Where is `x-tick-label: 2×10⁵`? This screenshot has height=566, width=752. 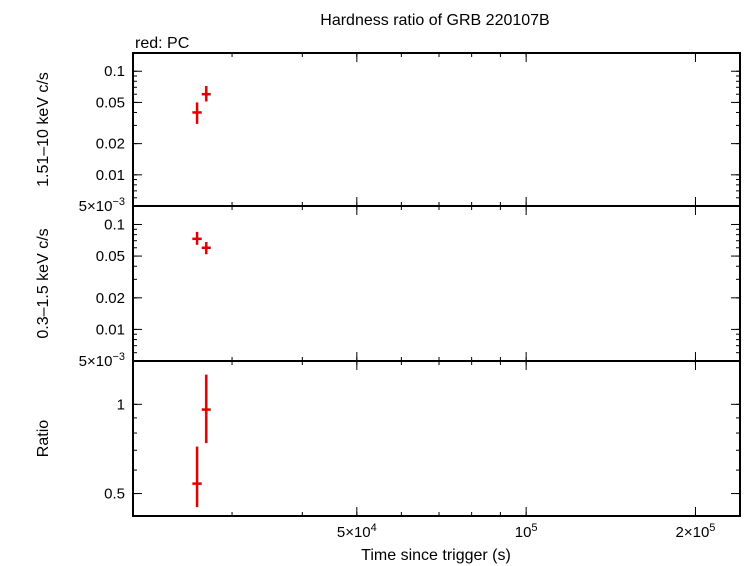 x-tick-label: 2×10⁵ is located at coordinates (696, 531).